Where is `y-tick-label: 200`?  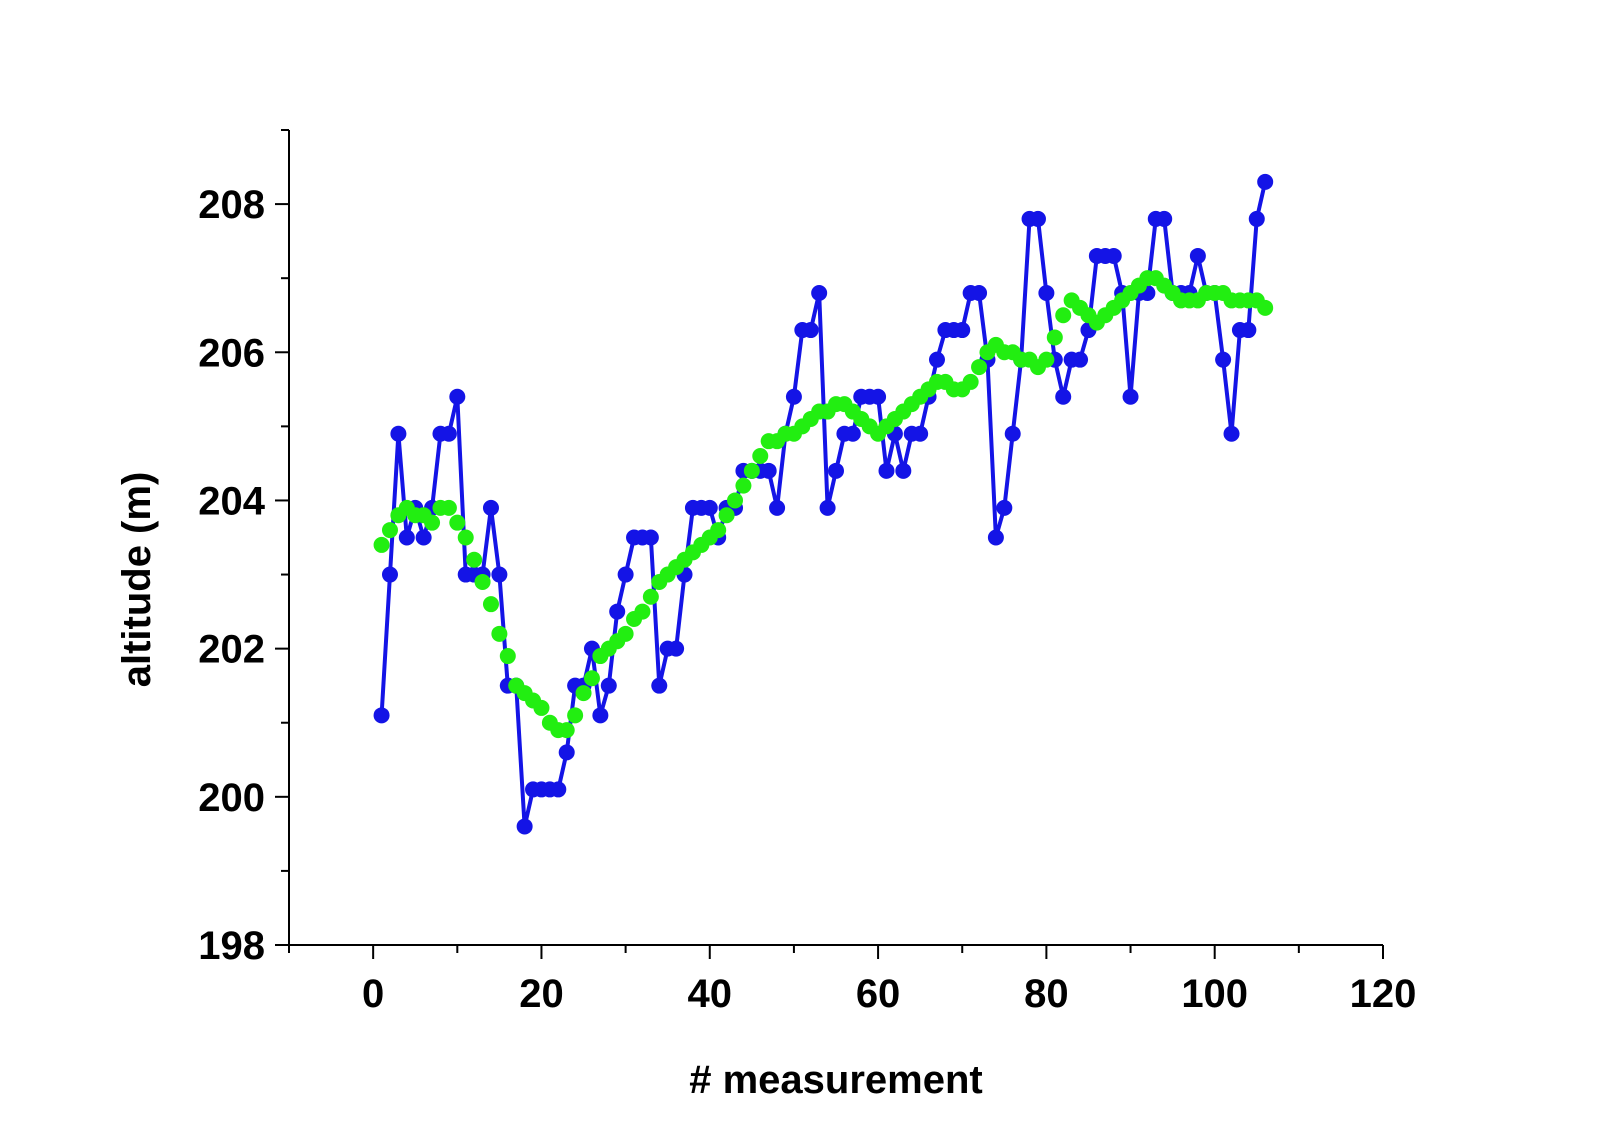
y-tick-label: 200 is located at coordinates (231, 798).